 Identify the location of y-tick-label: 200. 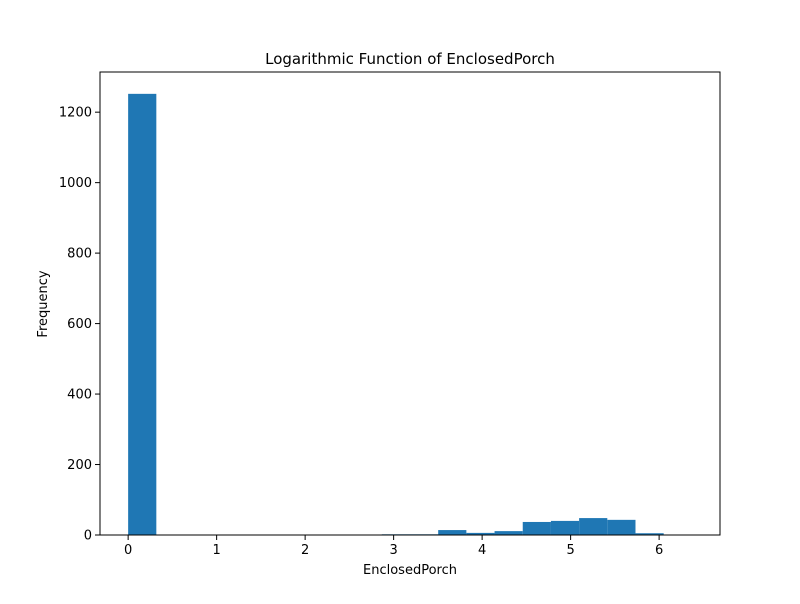
(79, 465).